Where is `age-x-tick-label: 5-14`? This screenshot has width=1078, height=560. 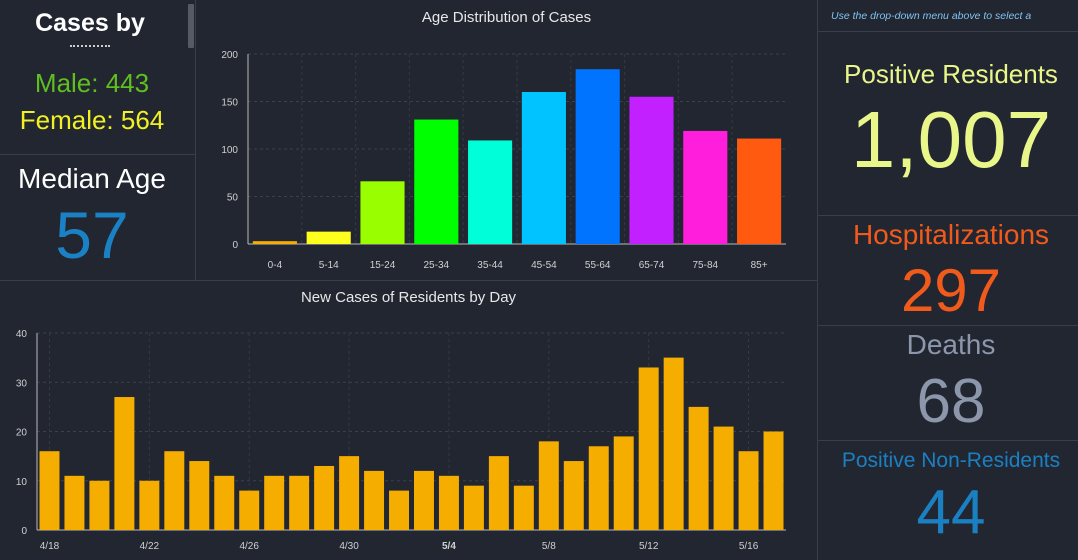
age-x-tick-label: 5-14 is located at coordinates (329, 265).